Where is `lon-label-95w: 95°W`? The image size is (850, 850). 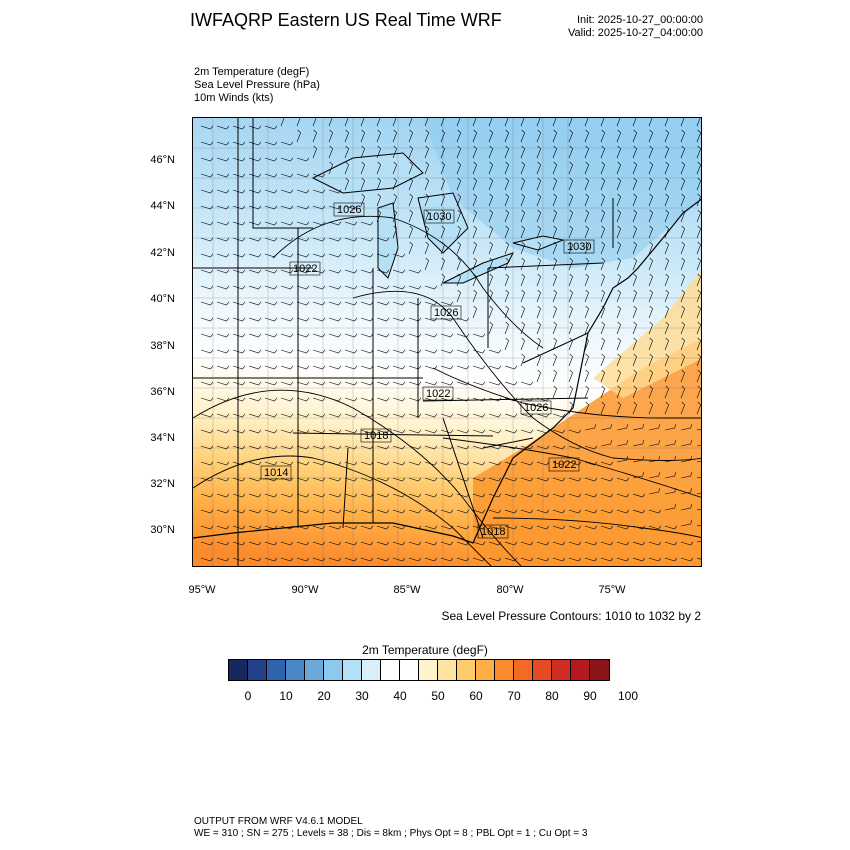 lon-label-95w: 95°W is located at coordinates (202, 590).